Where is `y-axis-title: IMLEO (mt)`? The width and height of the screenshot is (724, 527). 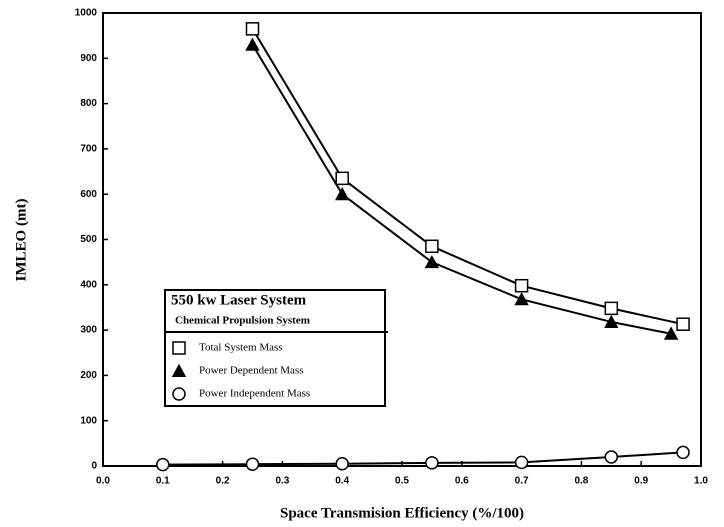
y-axis-title: IMLEO (mt) is located at coordinates (21, 240).